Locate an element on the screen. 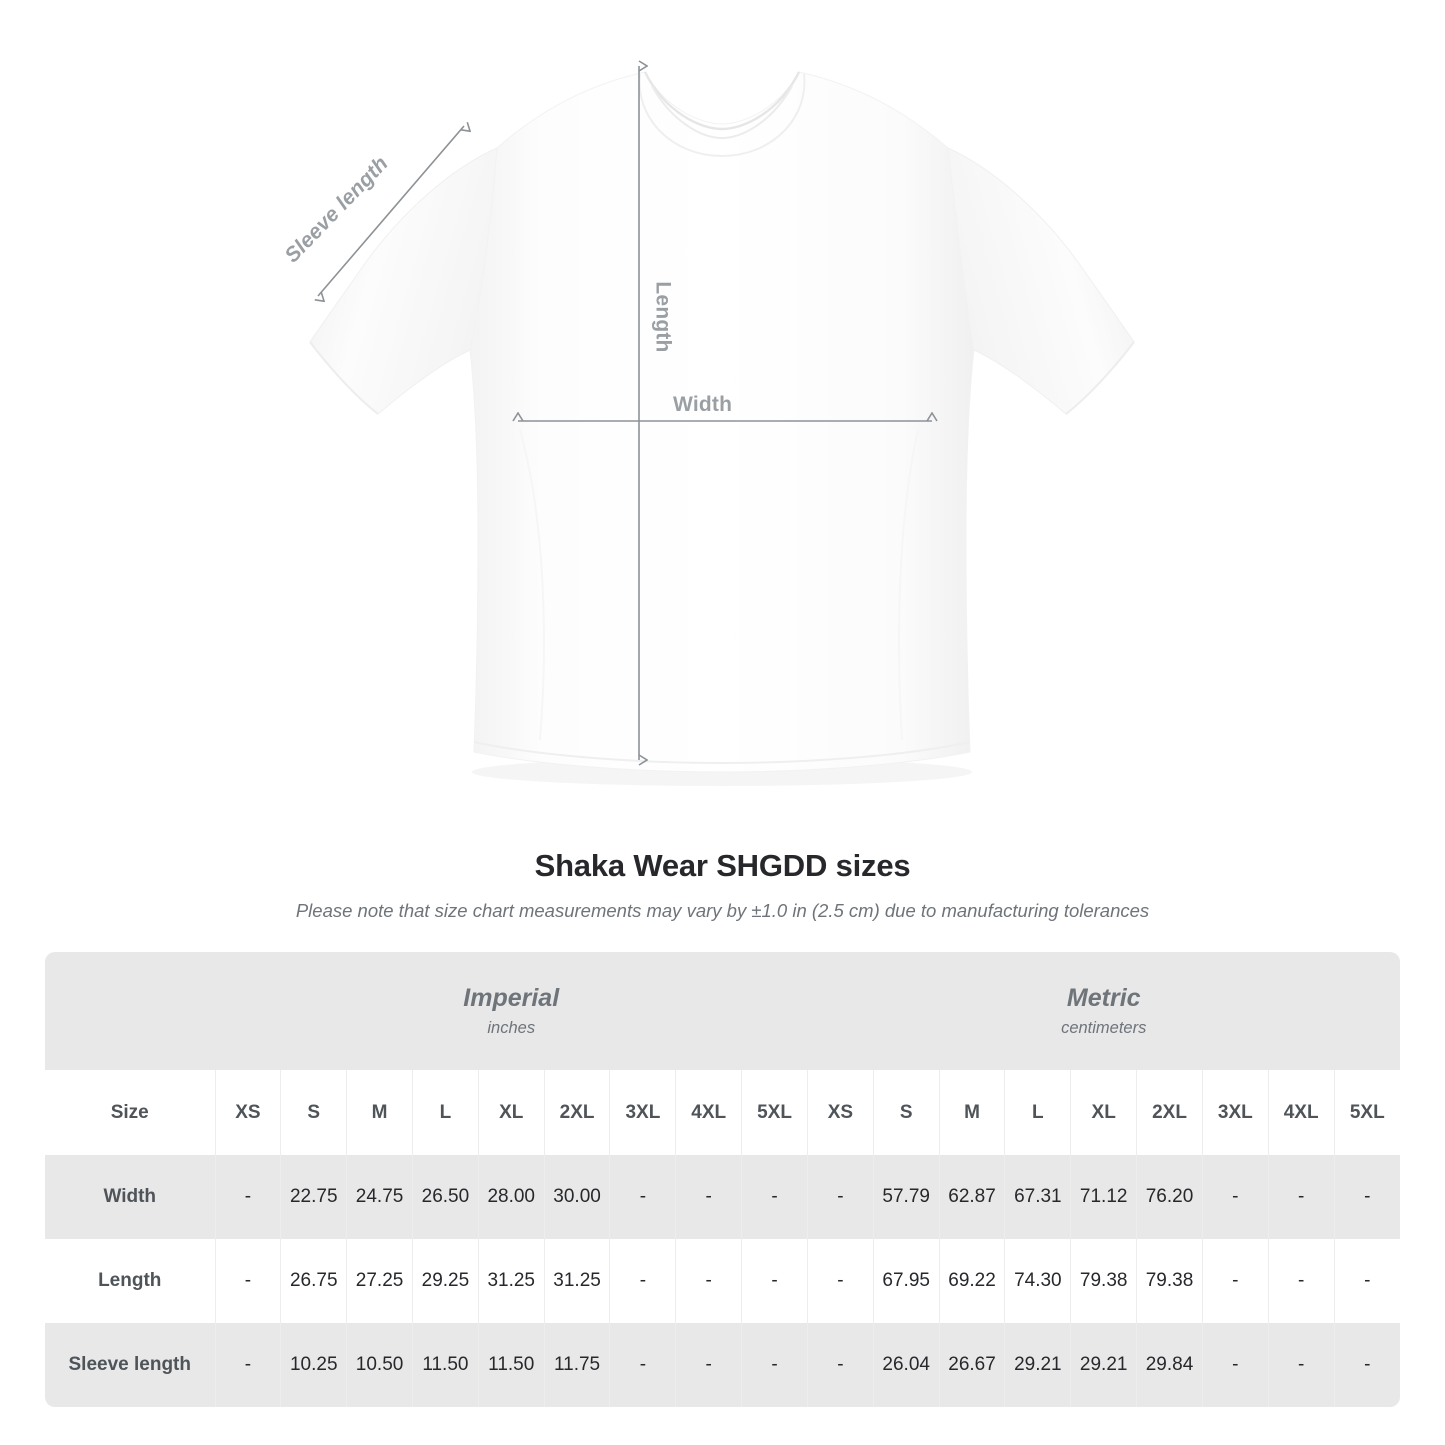  size-header-imperial-s: S is located at coordinates (313, 1112).